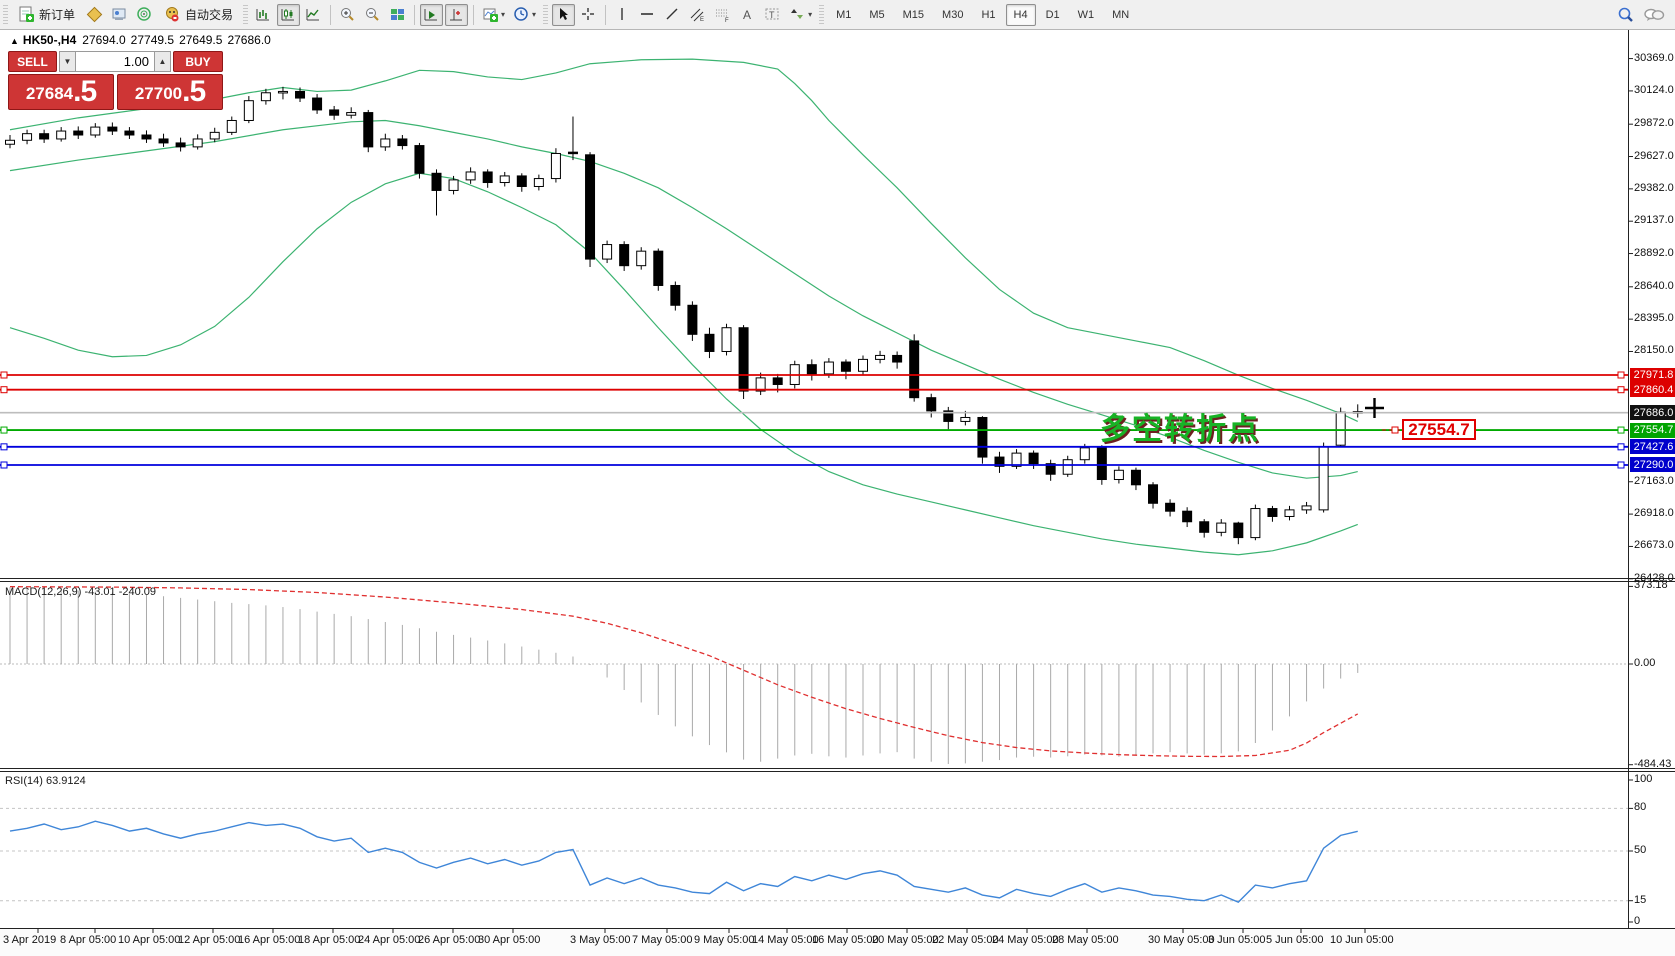  I want to click on sound-button, so click(144, 15).